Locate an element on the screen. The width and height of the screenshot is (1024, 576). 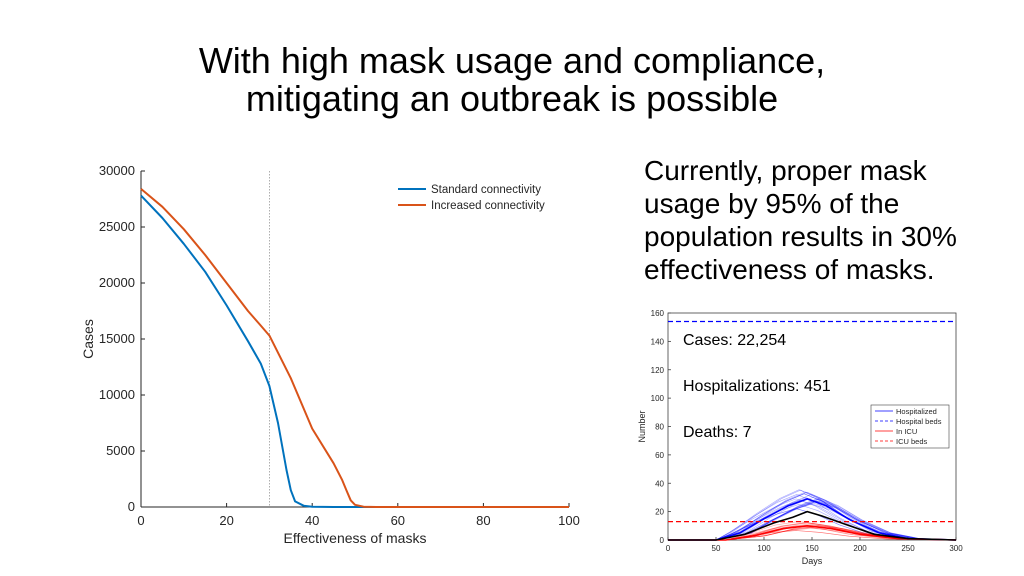
inset-legend-box is located at coordinates (910, 426).